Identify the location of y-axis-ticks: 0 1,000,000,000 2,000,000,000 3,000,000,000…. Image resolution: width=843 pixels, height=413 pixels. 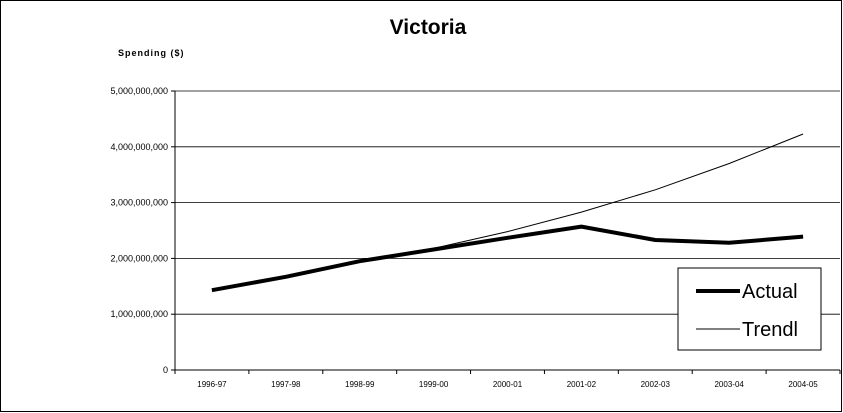
(142, 230).